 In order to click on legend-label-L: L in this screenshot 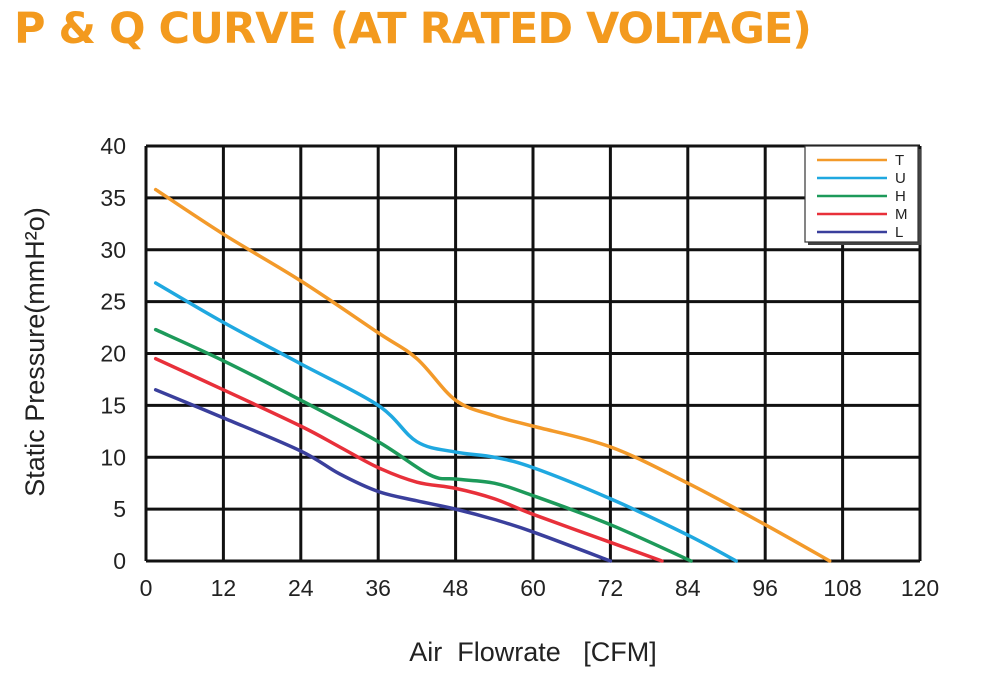, I will do `click(899, 232)`.